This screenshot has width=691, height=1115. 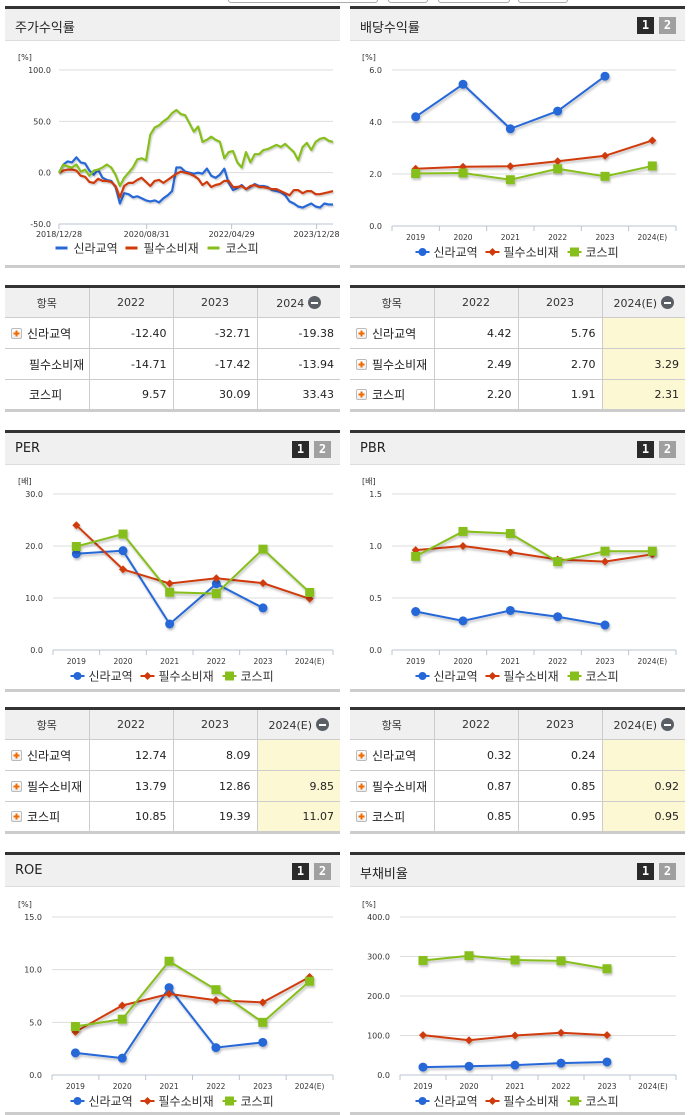 What do you see at coordinates (604, 237) in the screenshot?
I see `x-tick-label: 2023` at bounding box center [604, 237].